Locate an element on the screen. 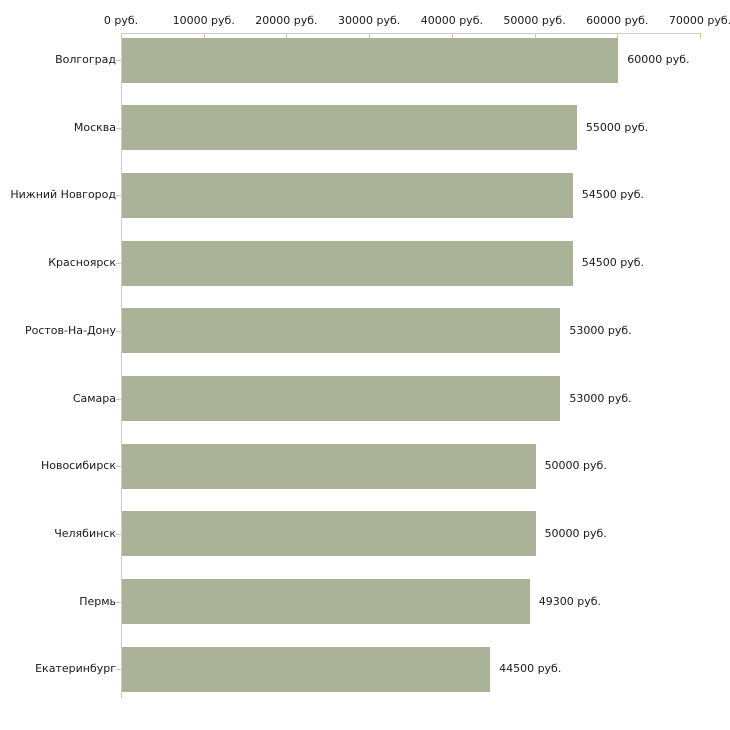  x-axis-tick-label: 40000 руб. is located at coordinates (451, 20).